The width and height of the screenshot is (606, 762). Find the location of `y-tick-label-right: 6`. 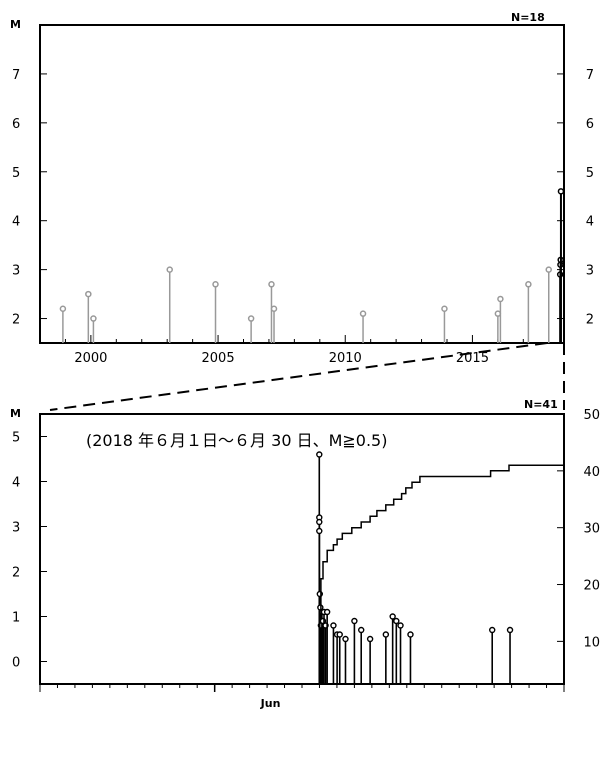

y-tick-label-right: 6 is located at coordinates (590, 124).